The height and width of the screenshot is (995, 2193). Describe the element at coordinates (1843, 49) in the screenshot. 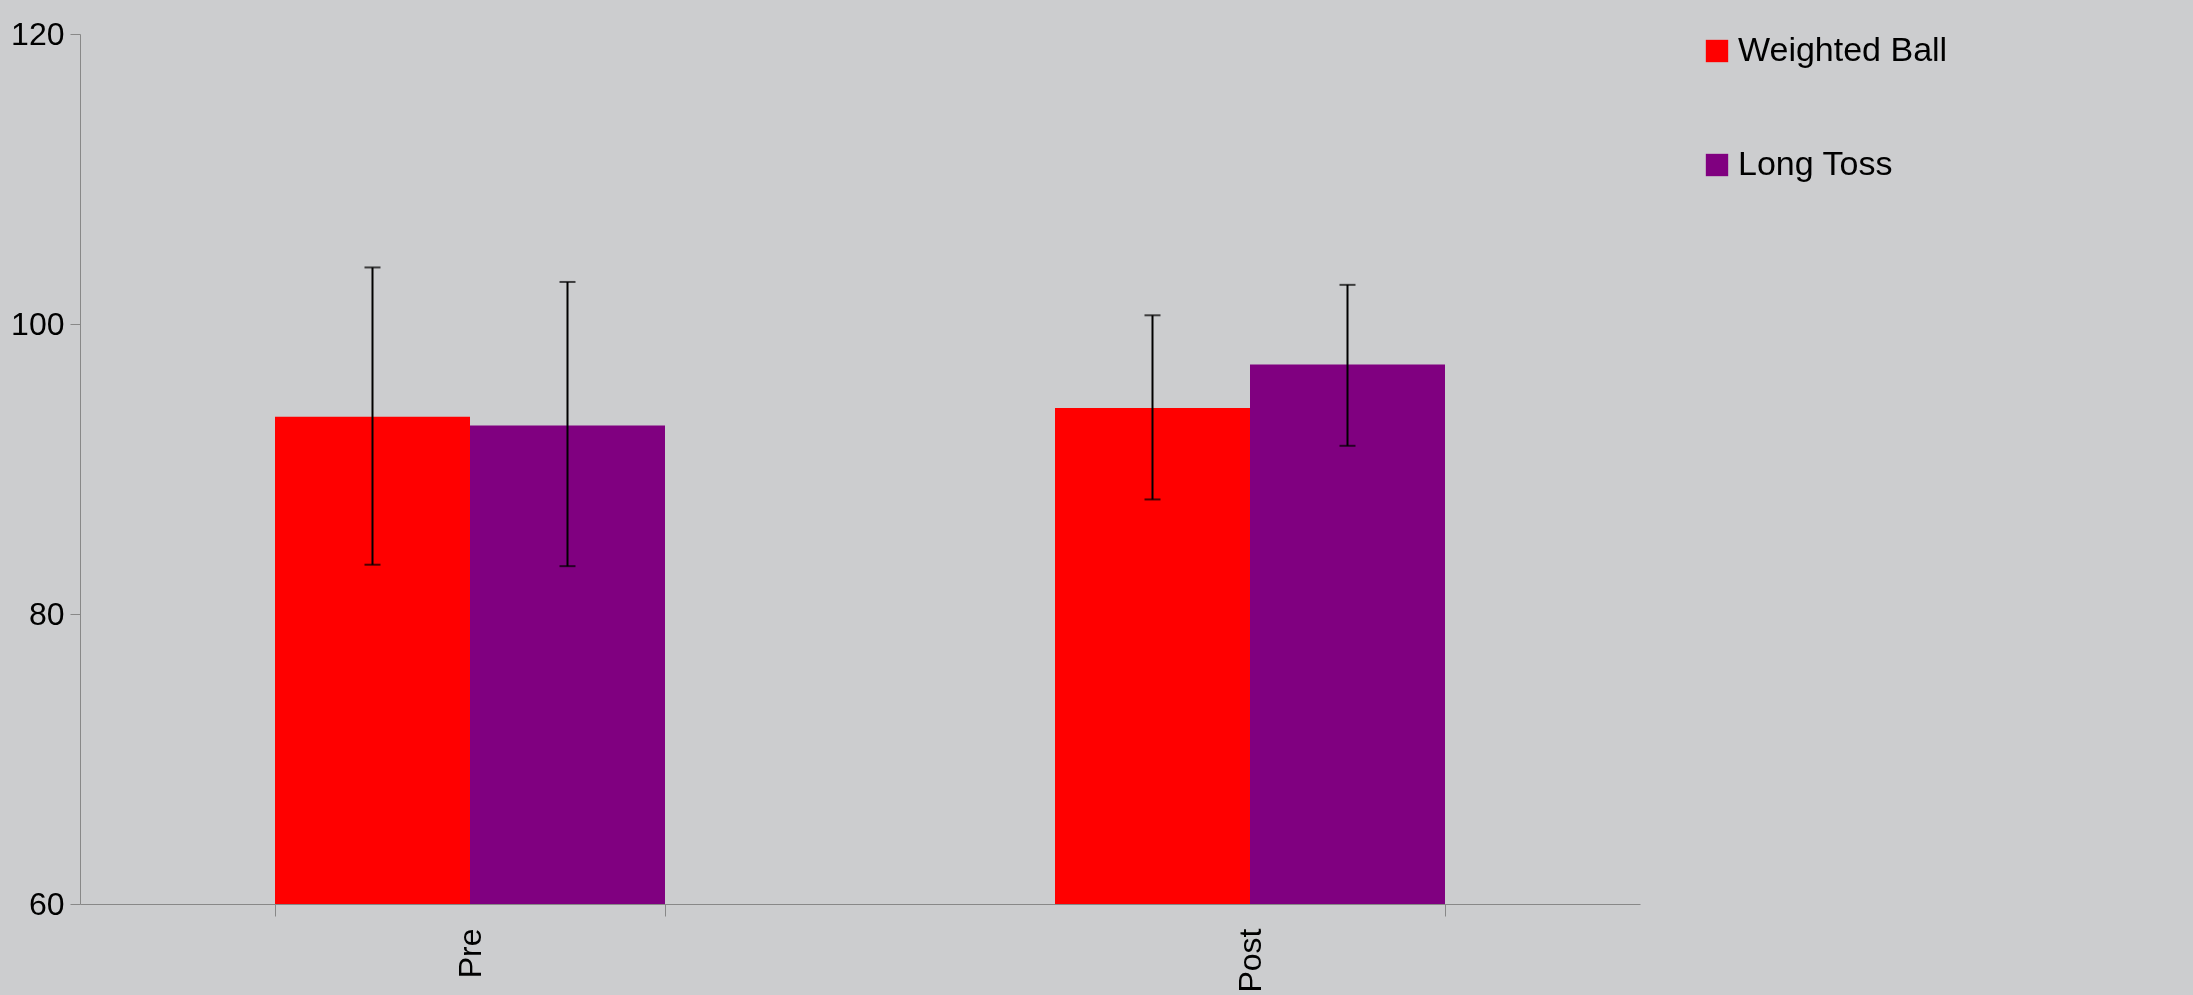

I see `legend-label: Weighted Ball` at that location.